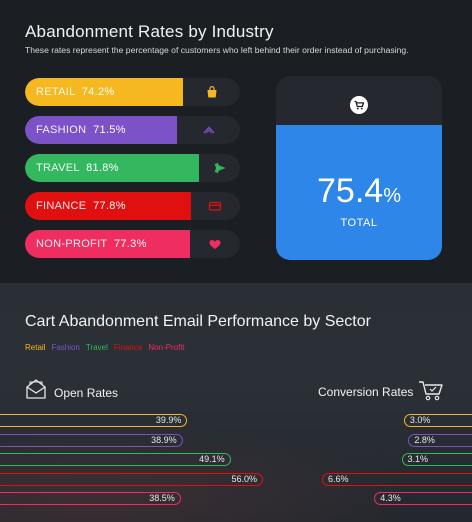  What do you see at coordinates (166, 347) in the screenshot?
I see `legend-item: Non-Profit` at bounding box center [166, 347].